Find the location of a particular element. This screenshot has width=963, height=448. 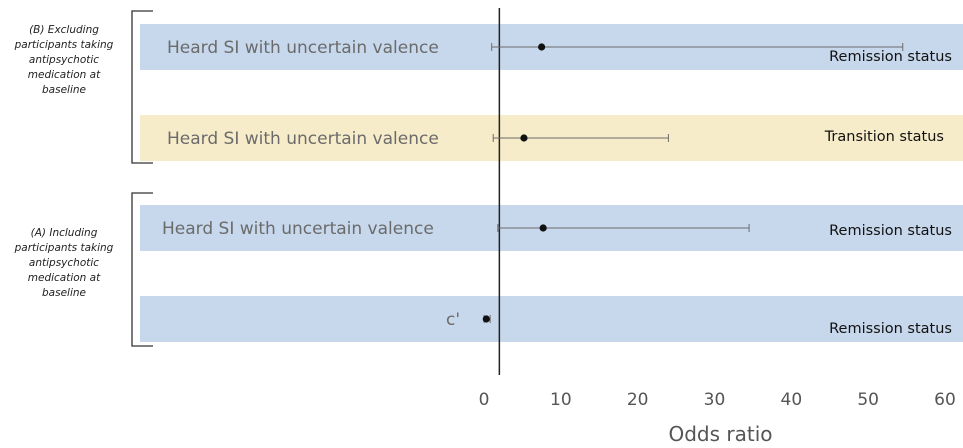

x-axis: Odds ratio 0 10 20 30 40 50 60 is located at coordinates (717, 418).